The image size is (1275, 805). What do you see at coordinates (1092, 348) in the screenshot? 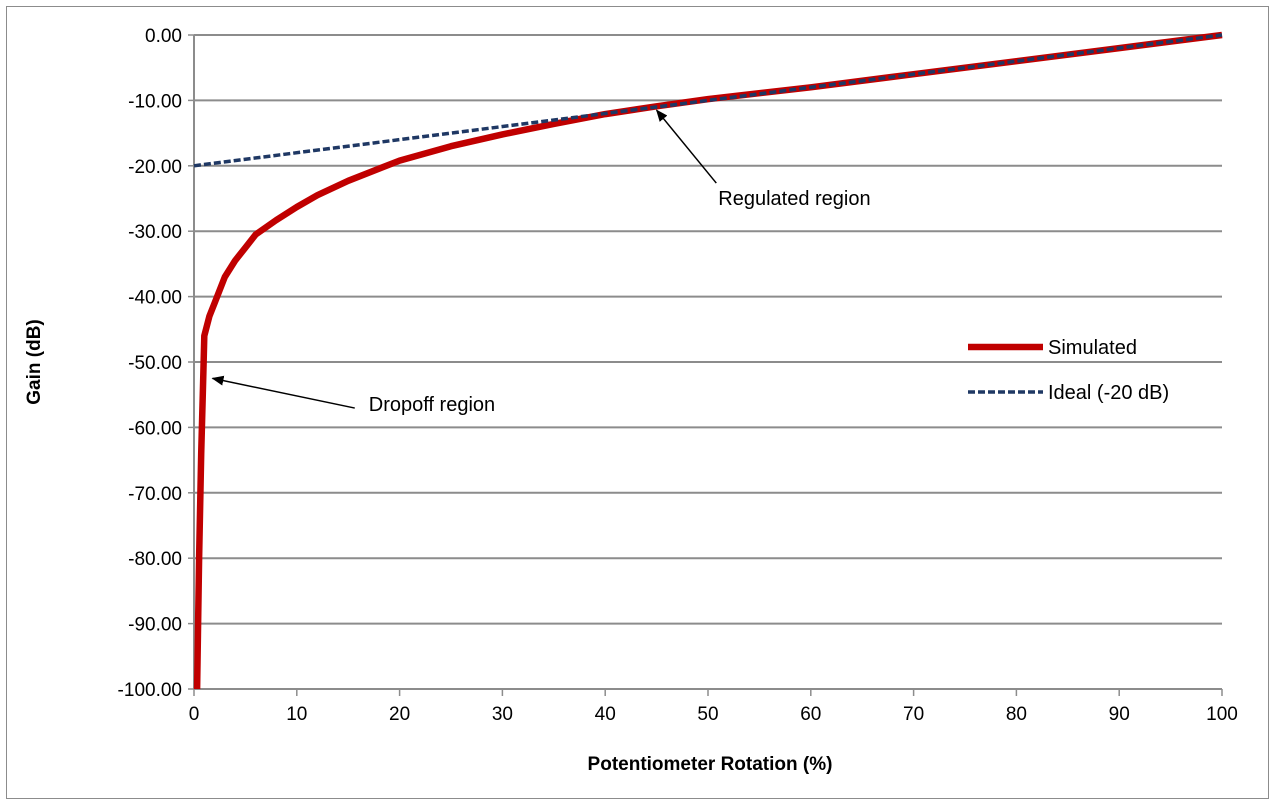
I see `legend-label: Simulated` at bounding box center [1092, 348].